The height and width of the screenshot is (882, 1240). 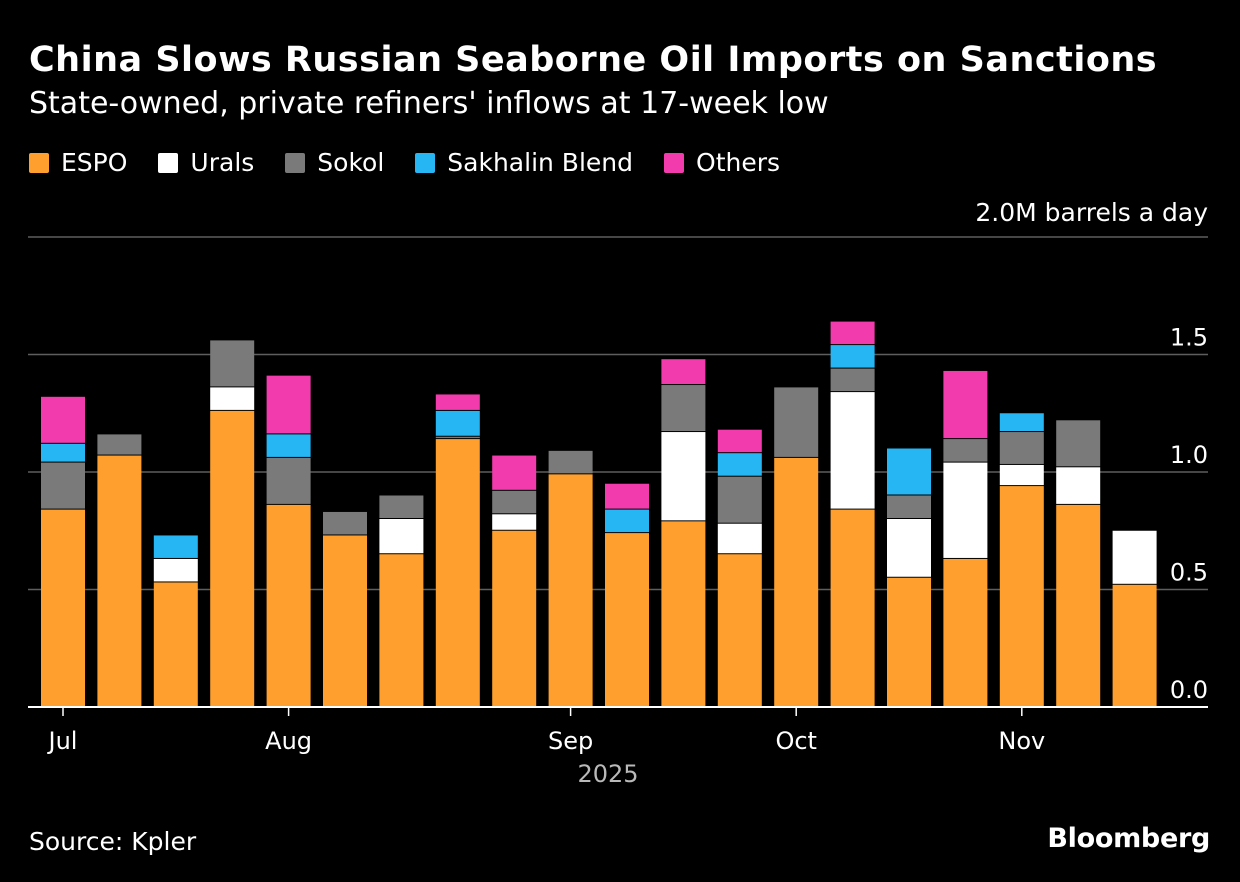 I want to click on legend-item-urals: Urals, so click(x=206, y=162).